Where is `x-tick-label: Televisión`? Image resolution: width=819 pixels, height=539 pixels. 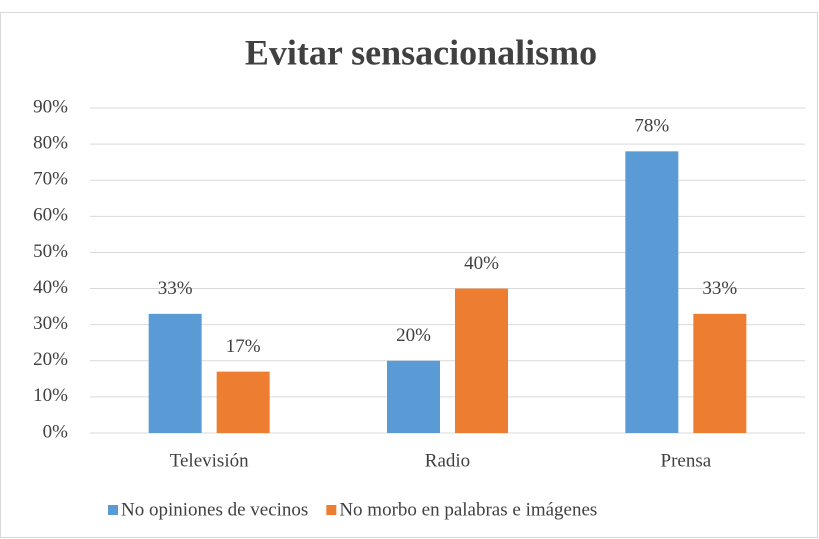 x-tick-label: Televisión is located at coordinates (209, 460).